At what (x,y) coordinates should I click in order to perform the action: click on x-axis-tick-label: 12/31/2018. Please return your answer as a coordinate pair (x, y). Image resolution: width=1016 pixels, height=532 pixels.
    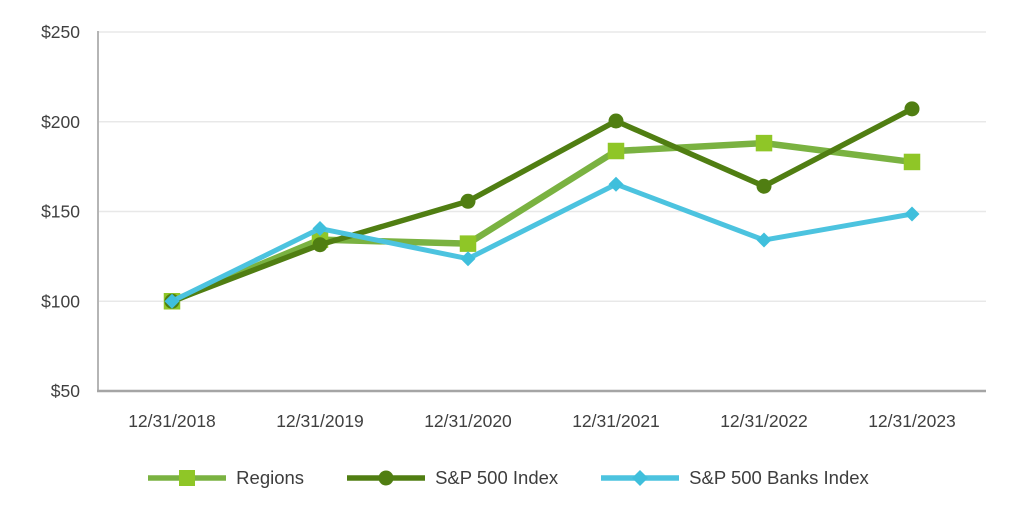
    Looking at the image, I should click on (172, 421).